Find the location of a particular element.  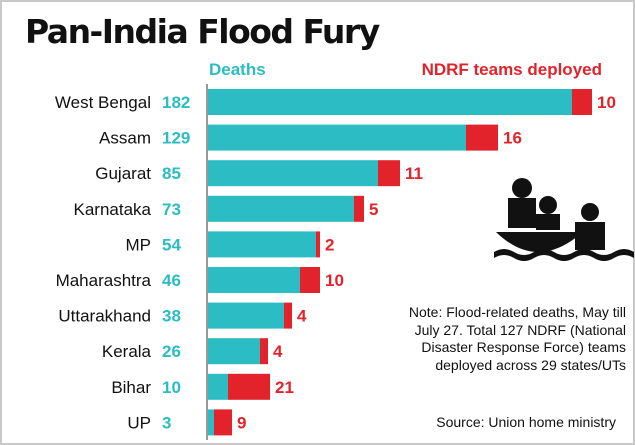

deaths-value-label: 10 is located at coordinates (171, 387).